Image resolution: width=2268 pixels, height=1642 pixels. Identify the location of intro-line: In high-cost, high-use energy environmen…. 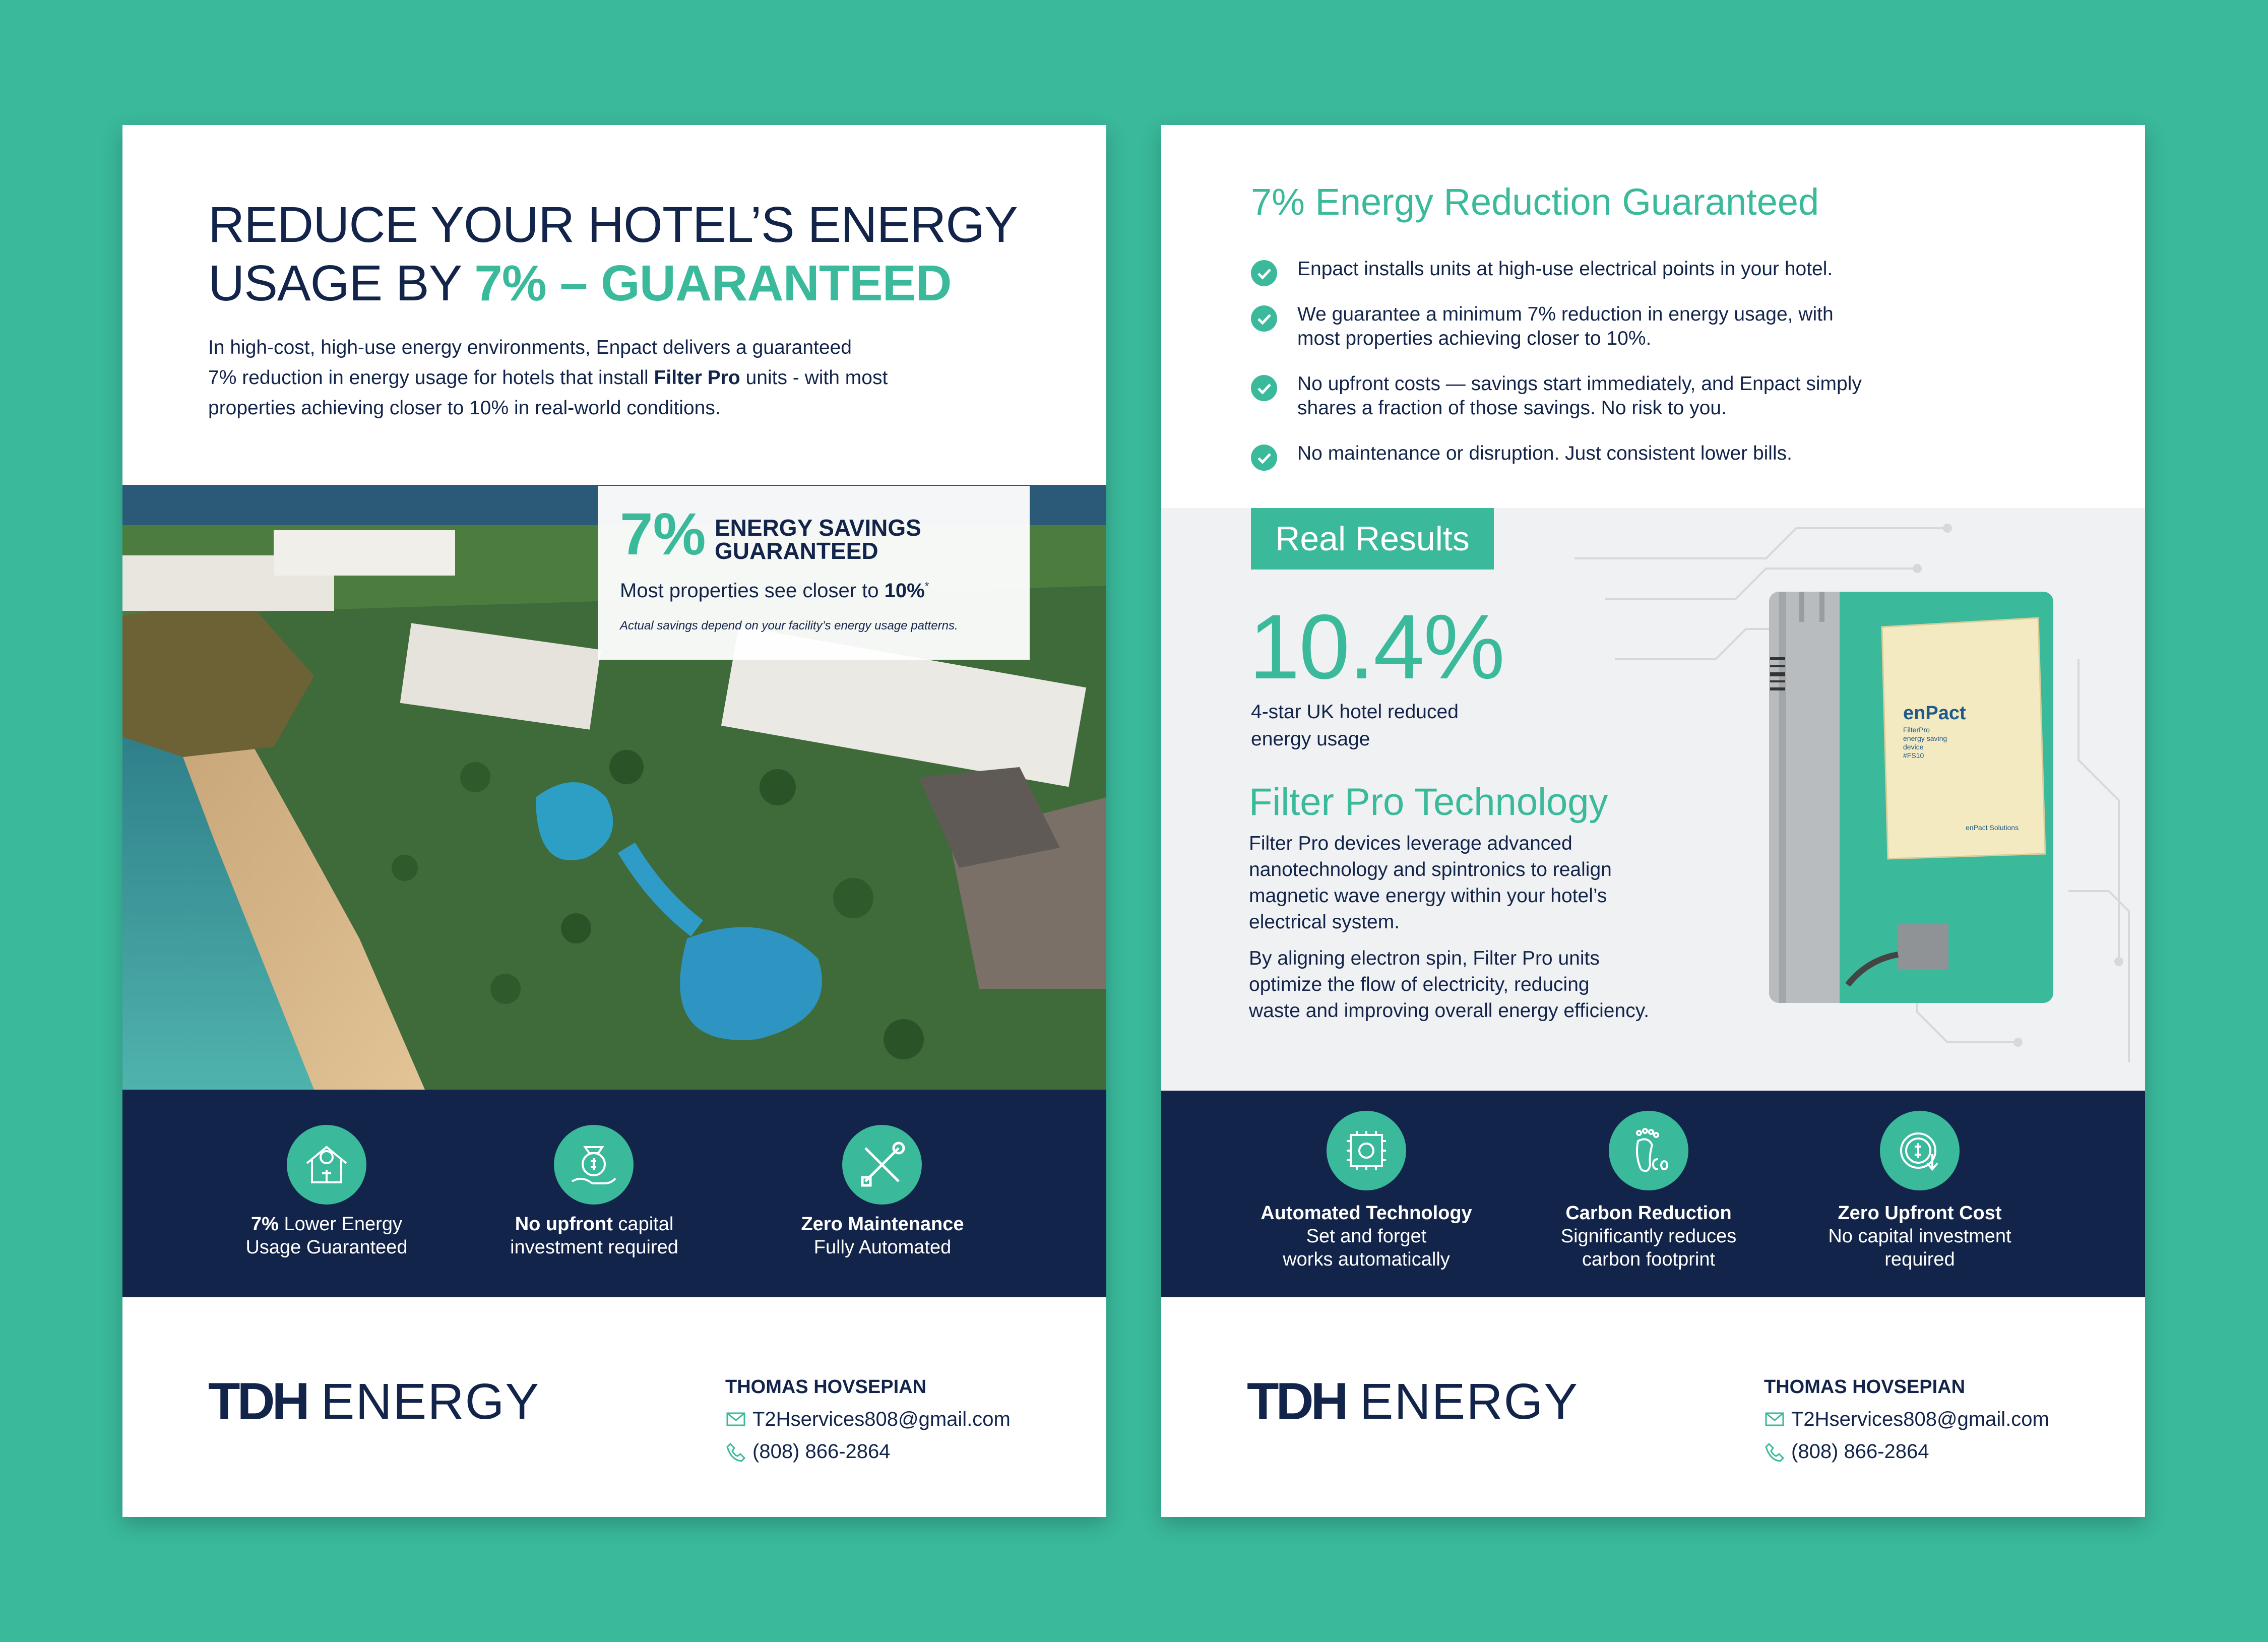
(530, 347).